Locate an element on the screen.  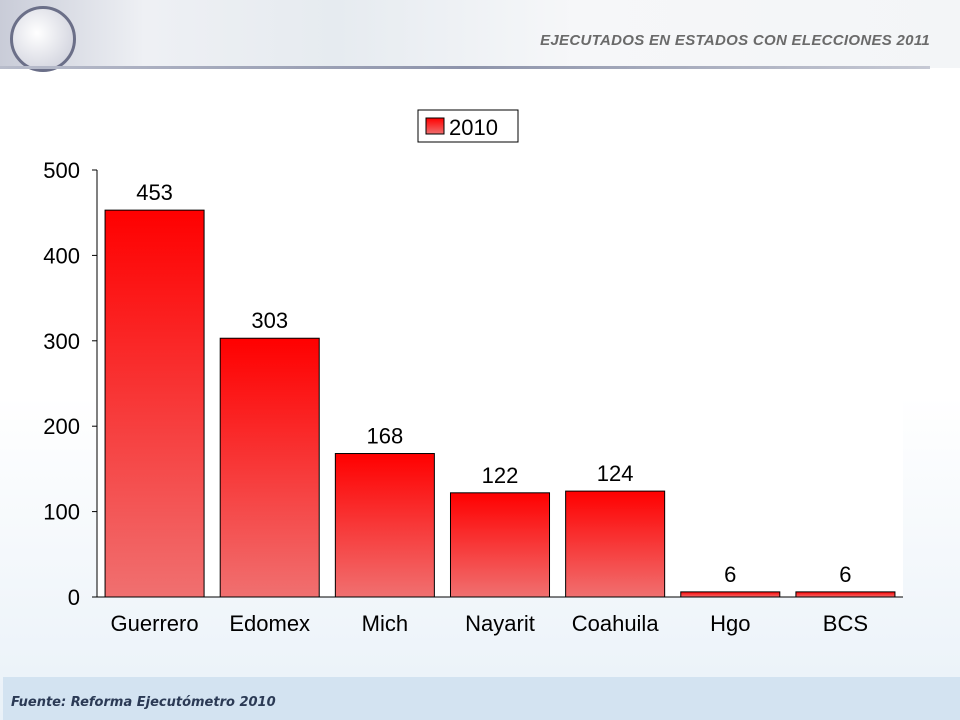
footer: Fuente: Reforma Ejecutómetro 2010 is located at coordinates (481, 698).